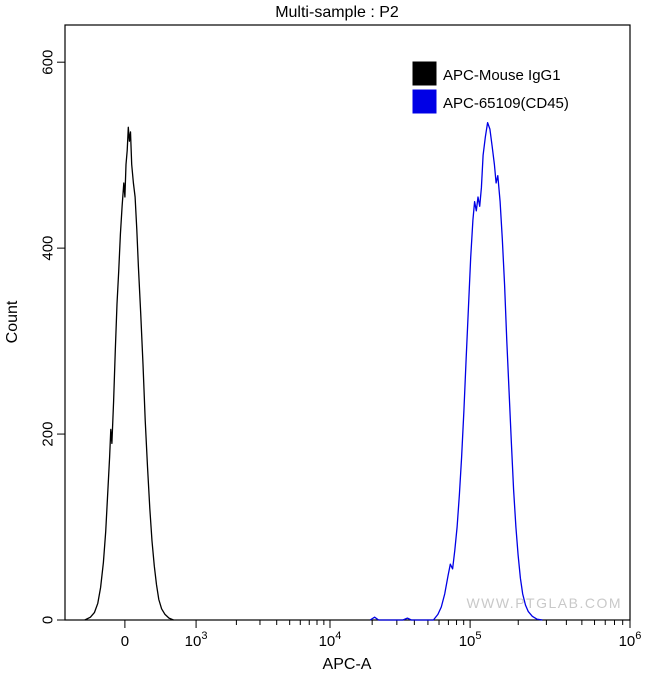 The width and height of the screenshot is (650, 678). Describe the element at coordinates (337, 12) in the screenshot. I see `chart-title: Multi-sample : P2` at that location.